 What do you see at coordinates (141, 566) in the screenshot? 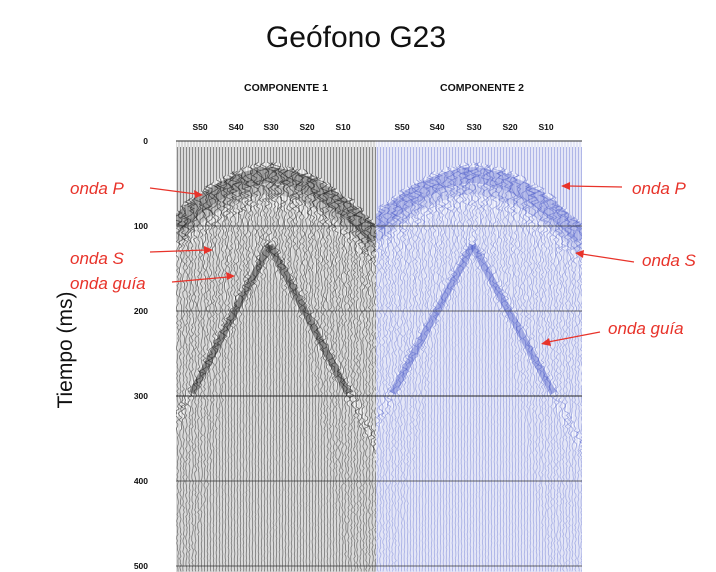
I see `y-tick-500: 500` at bounding box center [141, 566].